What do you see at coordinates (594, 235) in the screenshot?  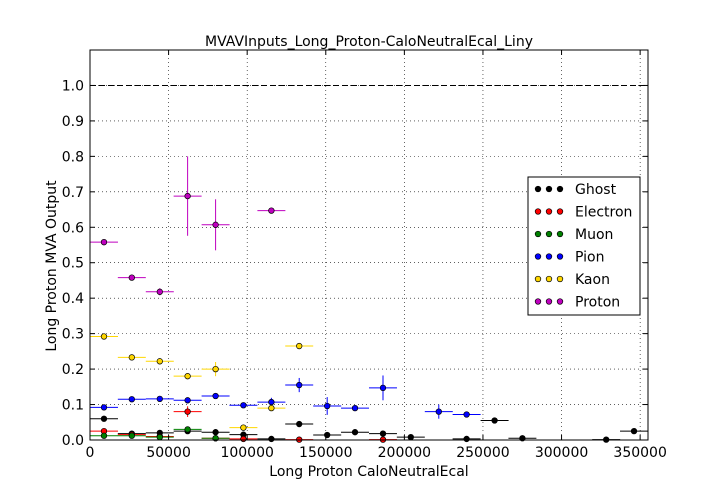 I see `legend-label: Muon` at bounding box center [594, 235].